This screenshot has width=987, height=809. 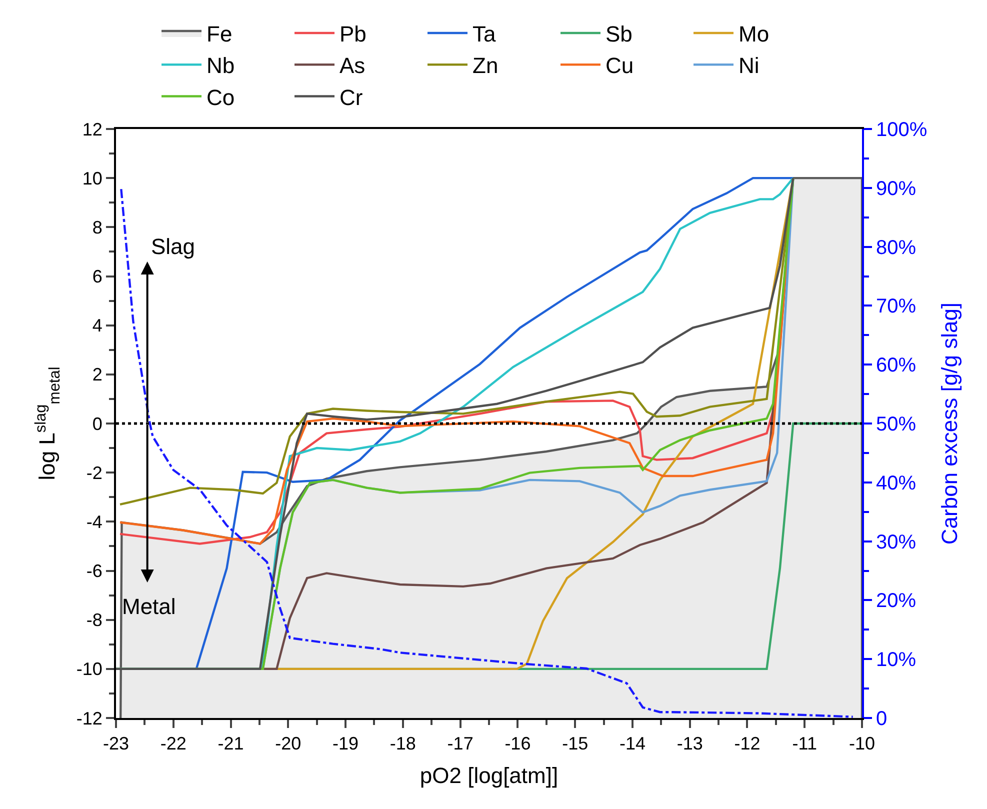 What do you see at coordinates (896, 660) in the screenshot?
I see `y2-tick-label: 10%` at bounding box center [896, 660].